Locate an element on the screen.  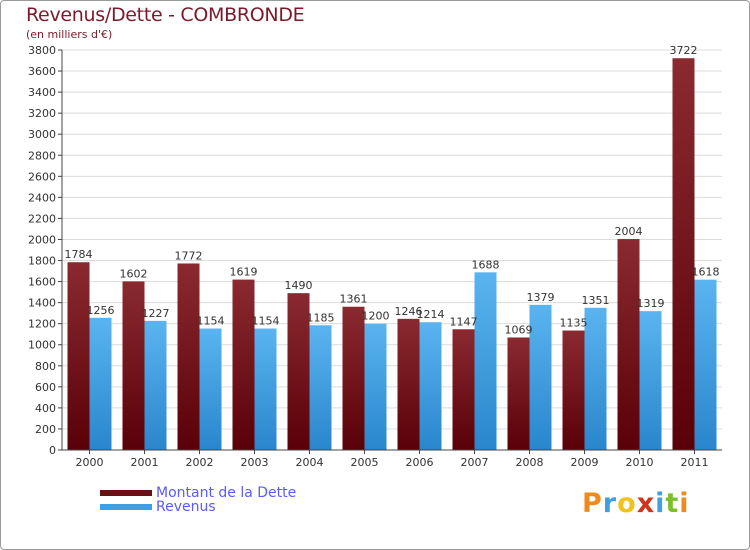
proxiti-logo: Proxiti is located at coordinates (636, 503).